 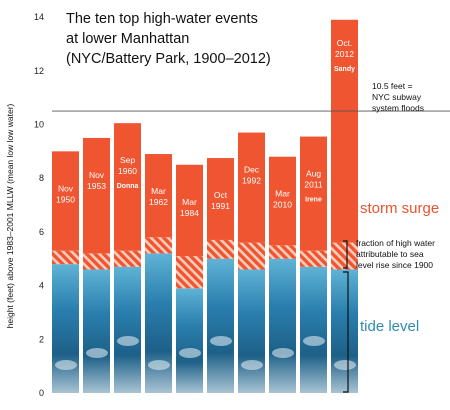 I want to click on chart-title-line-3: (NYC/Battery Park, 1900–2012), so click(x=168, y=59).